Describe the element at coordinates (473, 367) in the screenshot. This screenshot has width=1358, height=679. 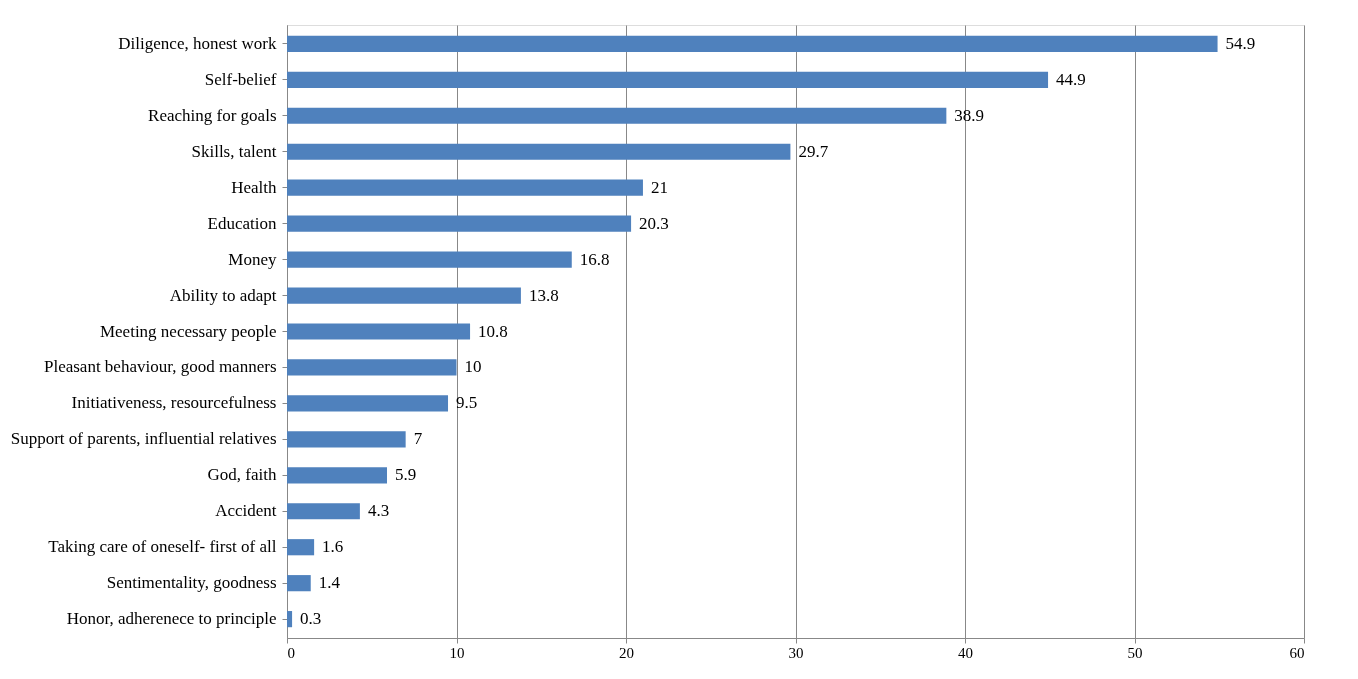
I see `data-label: 10` at that location.